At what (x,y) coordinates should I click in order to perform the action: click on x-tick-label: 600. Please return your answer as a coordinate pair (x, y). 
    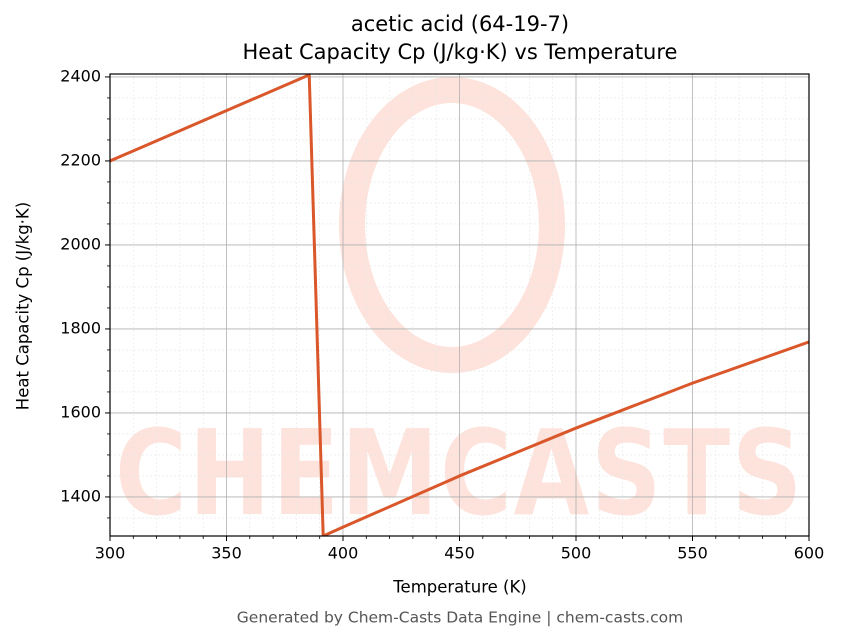
    Looking at the image, I should click on (809, 553).